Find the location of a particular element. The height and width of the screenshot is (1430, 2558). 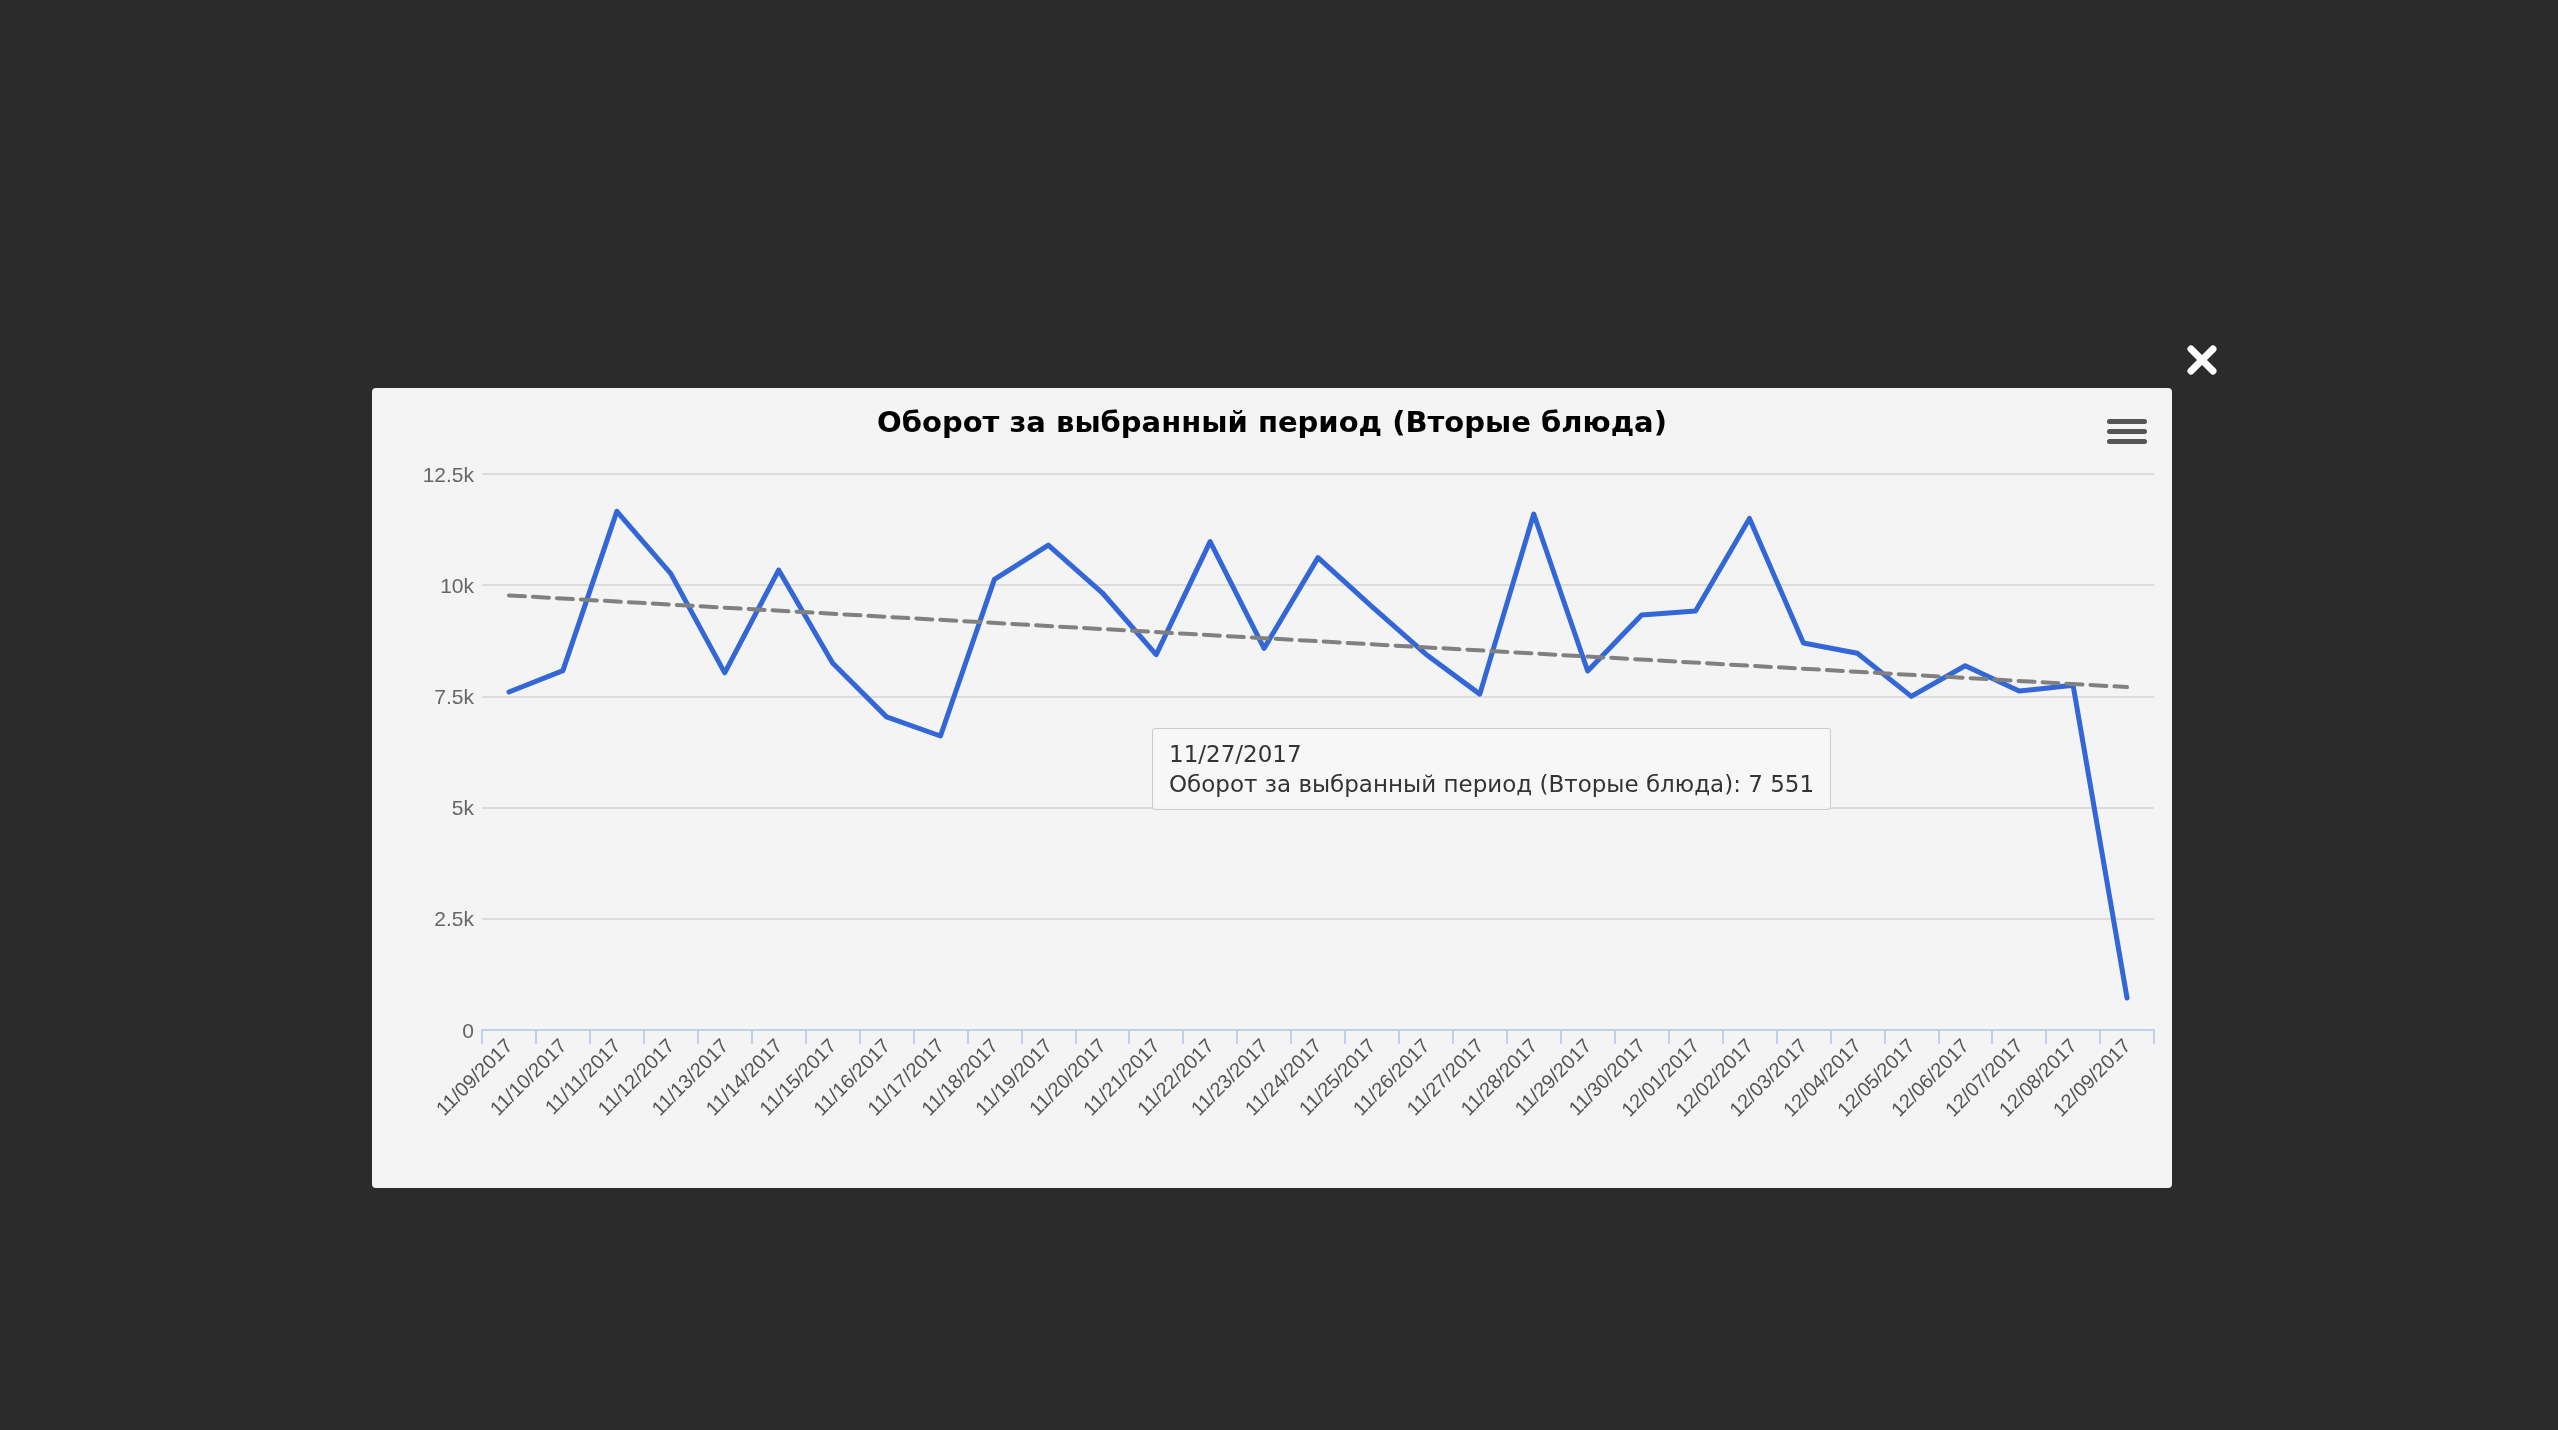

y-tick-label: 2.5k is located at coordinates (454, 919).